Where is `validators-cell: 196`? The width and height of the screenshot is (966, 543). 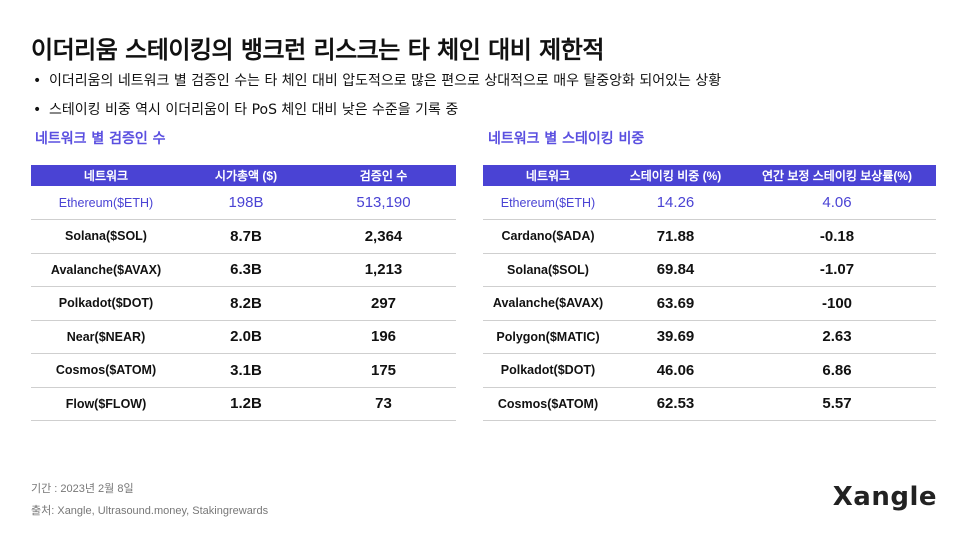
validators-cell: 196 is located at coordinates (383, 337).